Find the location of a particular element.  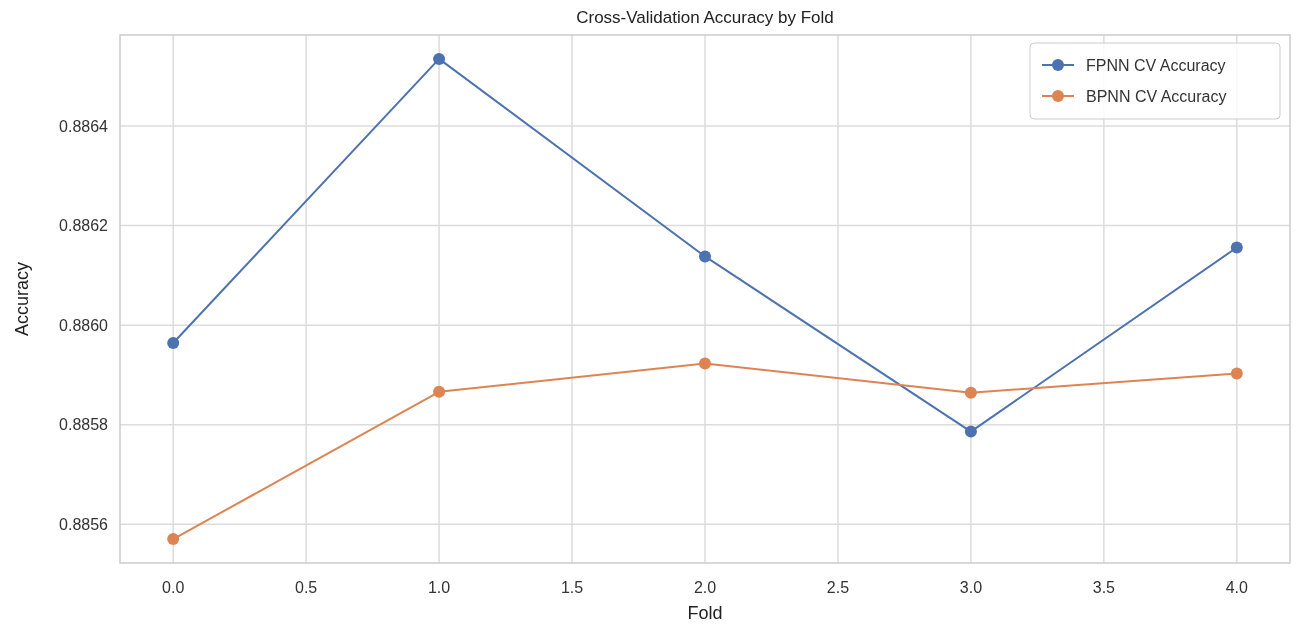

x-tick-label: 2.5 is located at coordinates (838, 587).